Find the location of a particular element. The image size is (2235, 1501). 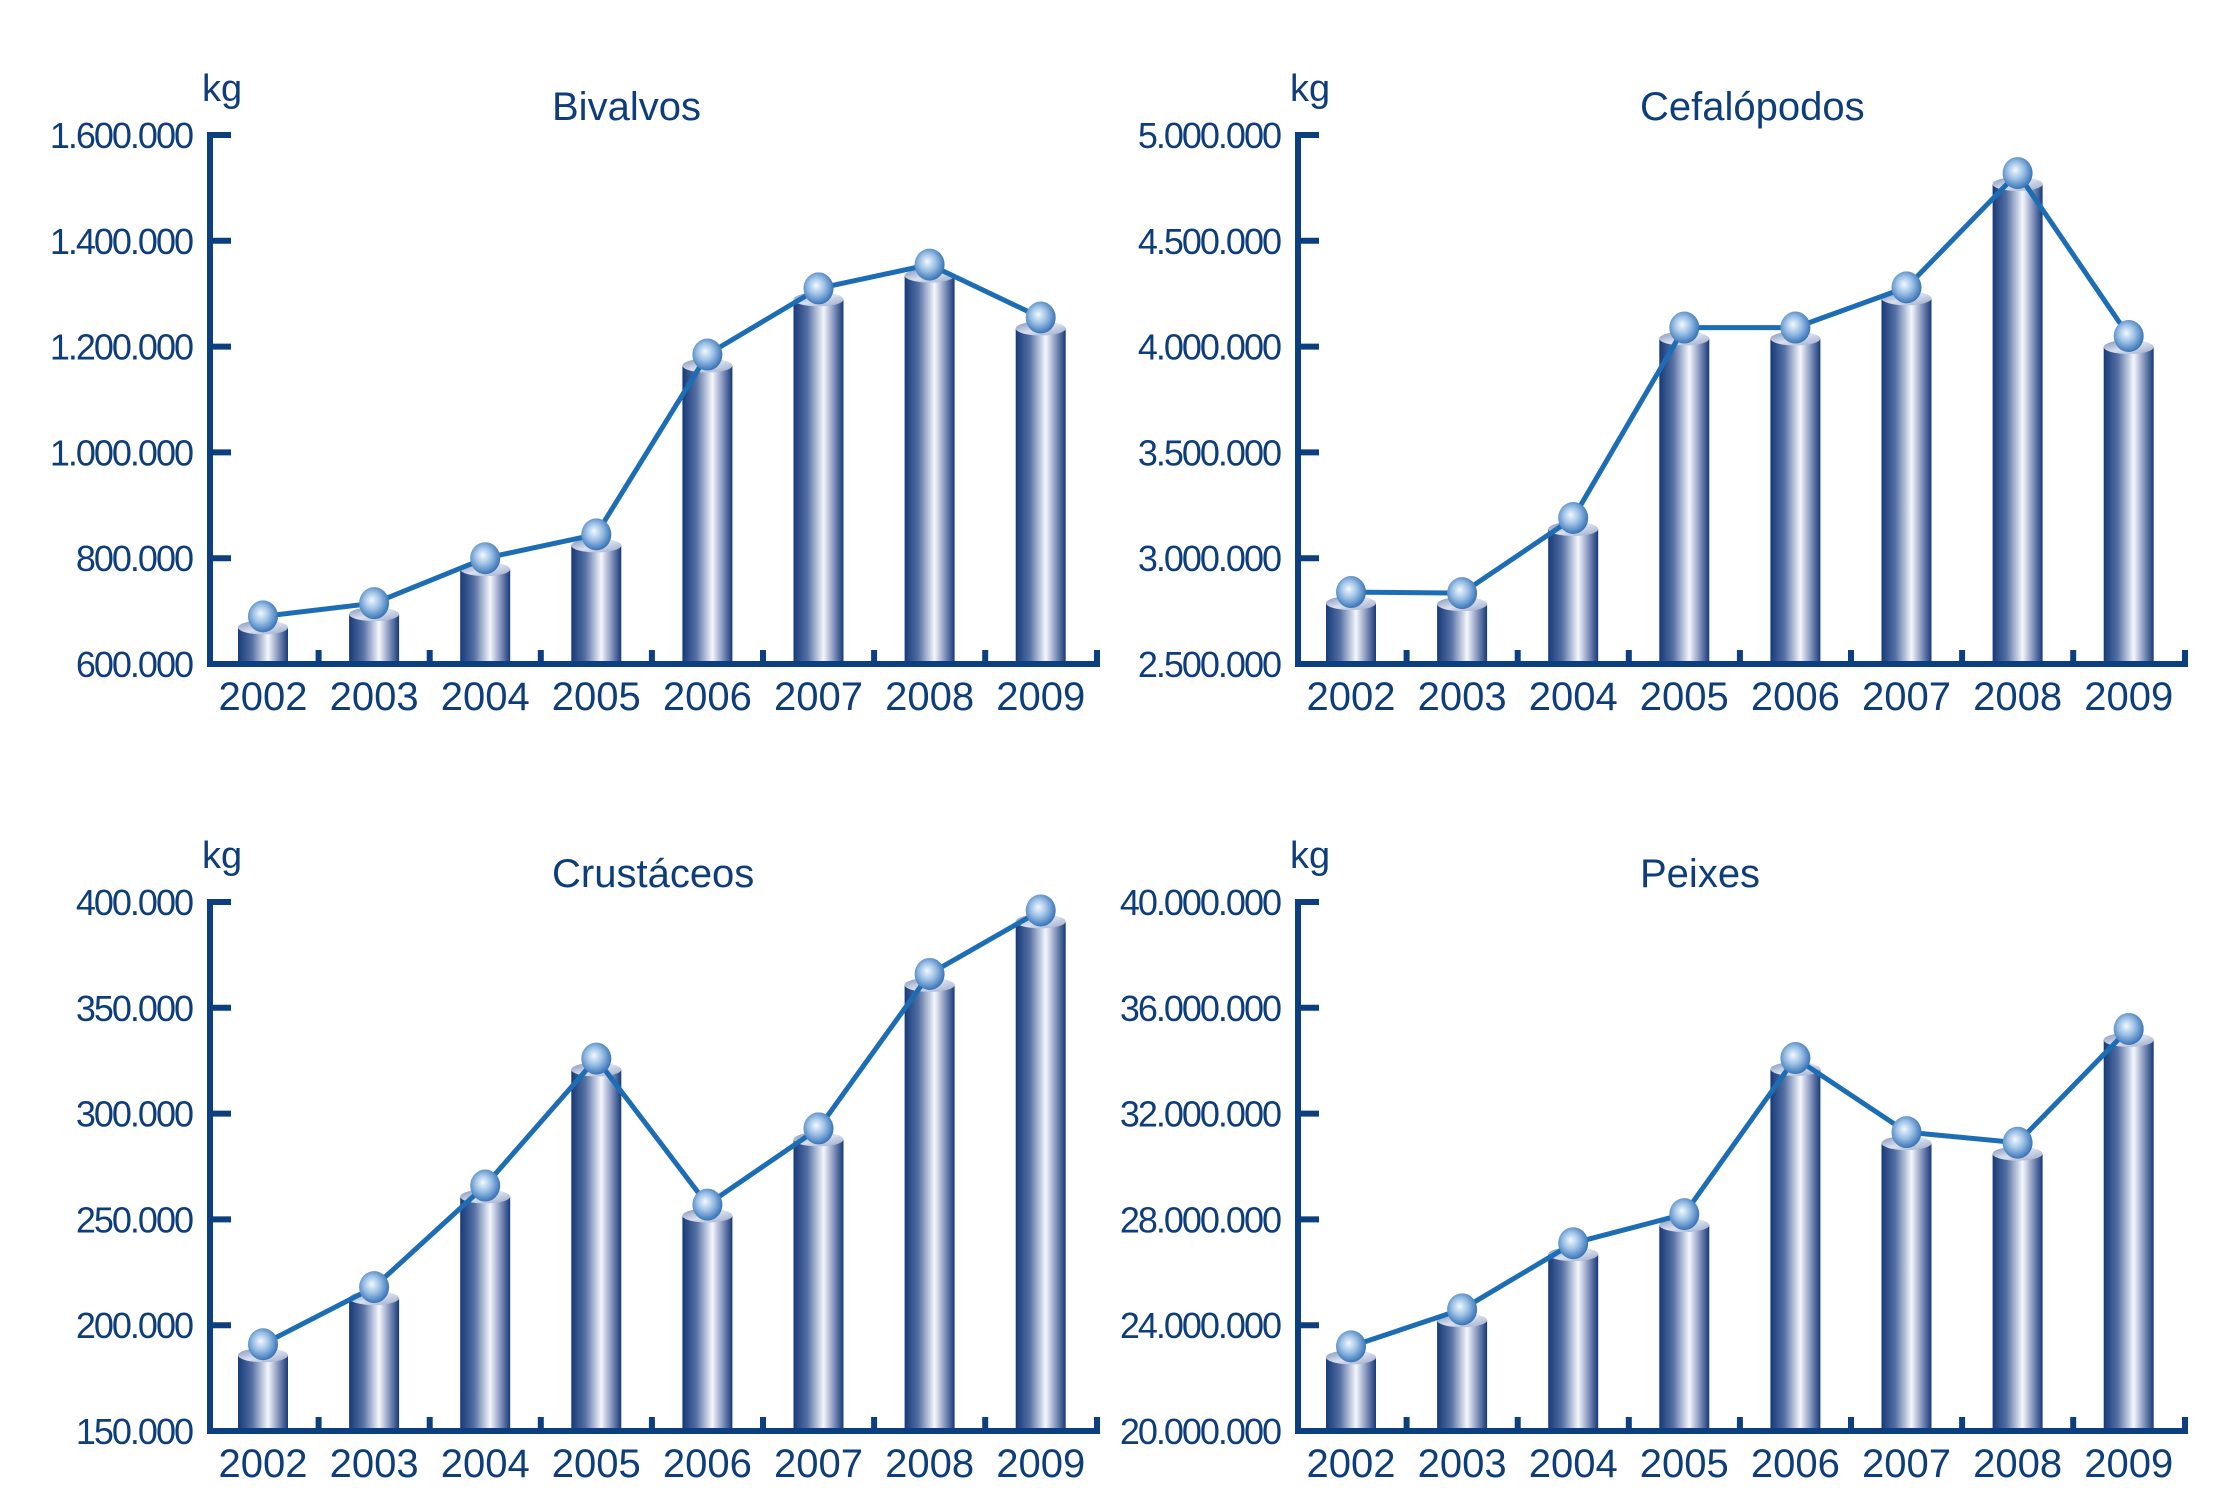

y-tick-label: 5.000.000 is located at coordinates (1209, 135).